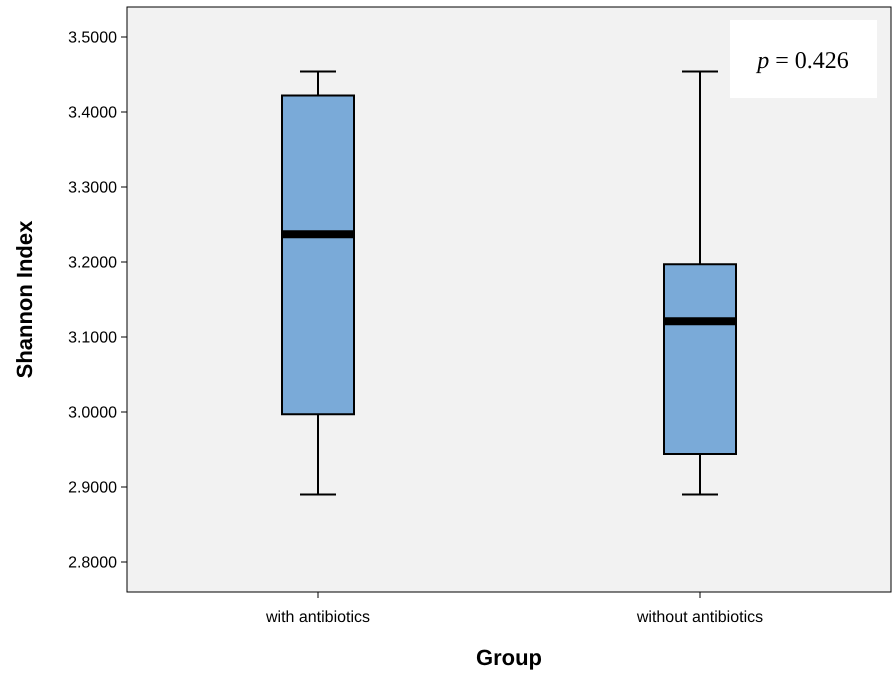  What do you see at coordinates (93, 38) in the screenshot?
I see `y-tick-label: 3.5000` at bounding box center [93, 38].